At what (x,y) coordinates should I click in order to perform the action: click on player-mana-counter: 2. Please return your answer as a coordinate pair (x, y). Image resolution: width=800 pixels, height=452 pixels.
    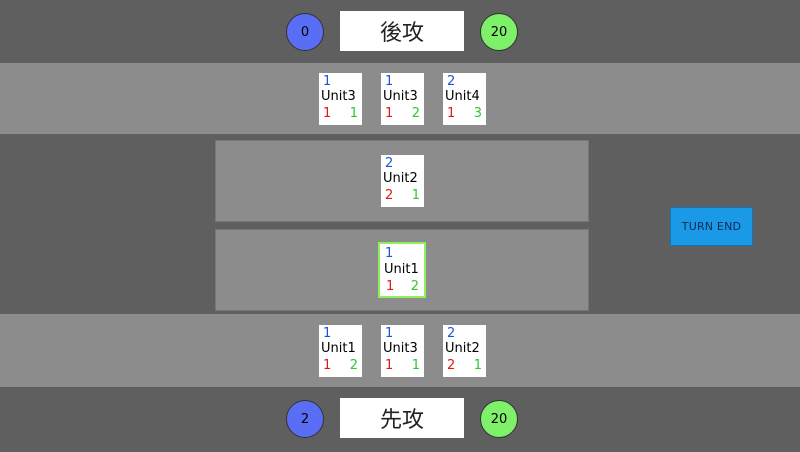
    Looking at the image, I should click on (305, 419).